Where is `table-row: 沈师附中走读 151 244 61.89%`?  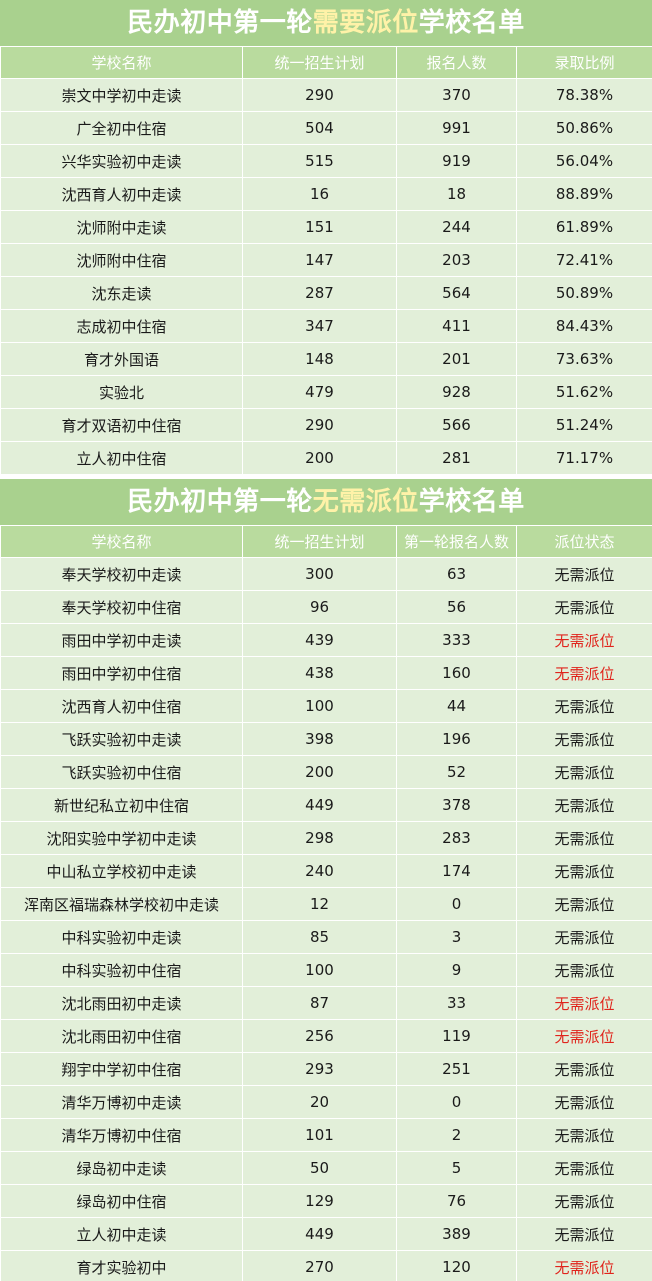
table-row: 沈师附中走读 151 244 61.89% is located at coordinates (326, 227).